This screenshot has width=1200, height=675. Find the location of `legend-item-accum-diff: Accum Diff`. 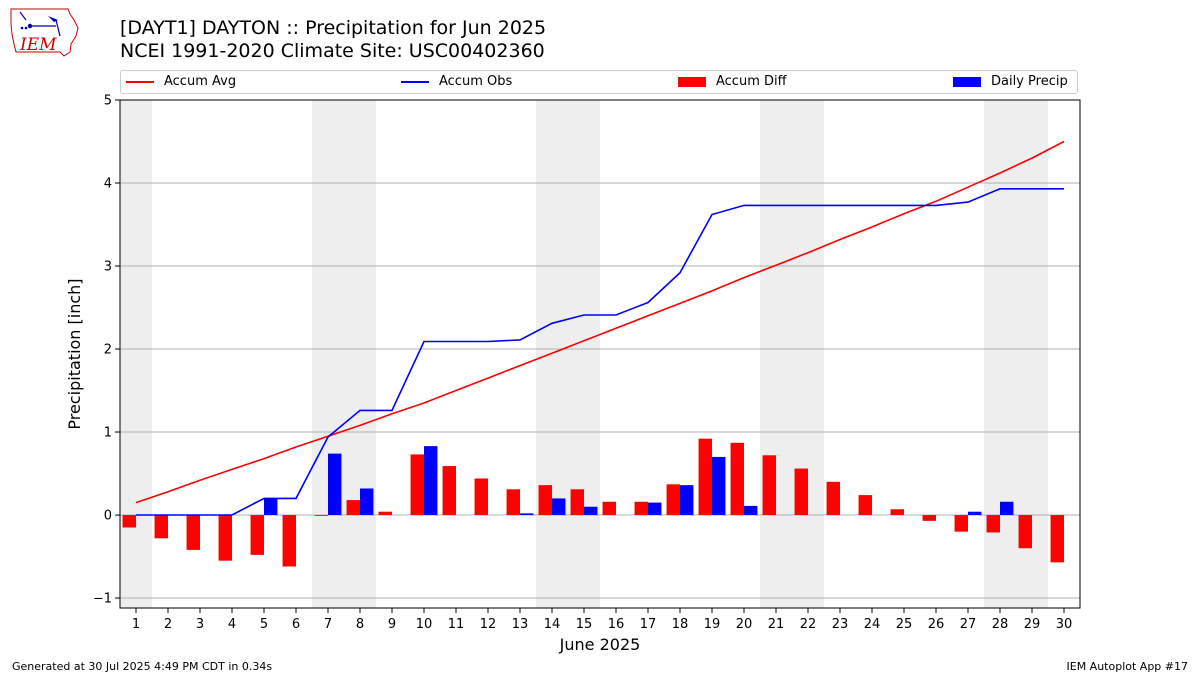

legend-item-accum-diff: Accum Diff is located at coordinates (732, 81).